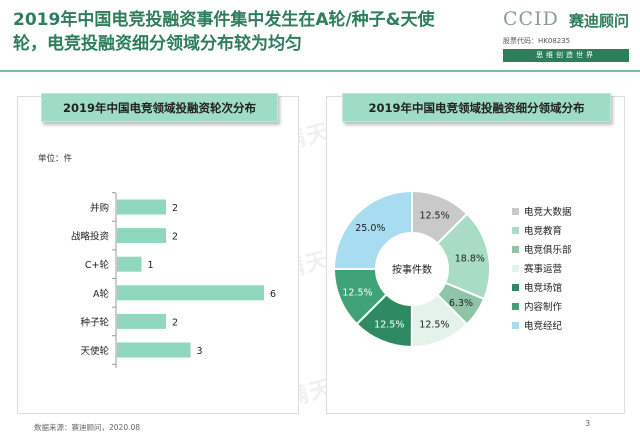  Describe the element at coordinates (99, 208) in the screenshot. I see `category-label: 并购` at that location.